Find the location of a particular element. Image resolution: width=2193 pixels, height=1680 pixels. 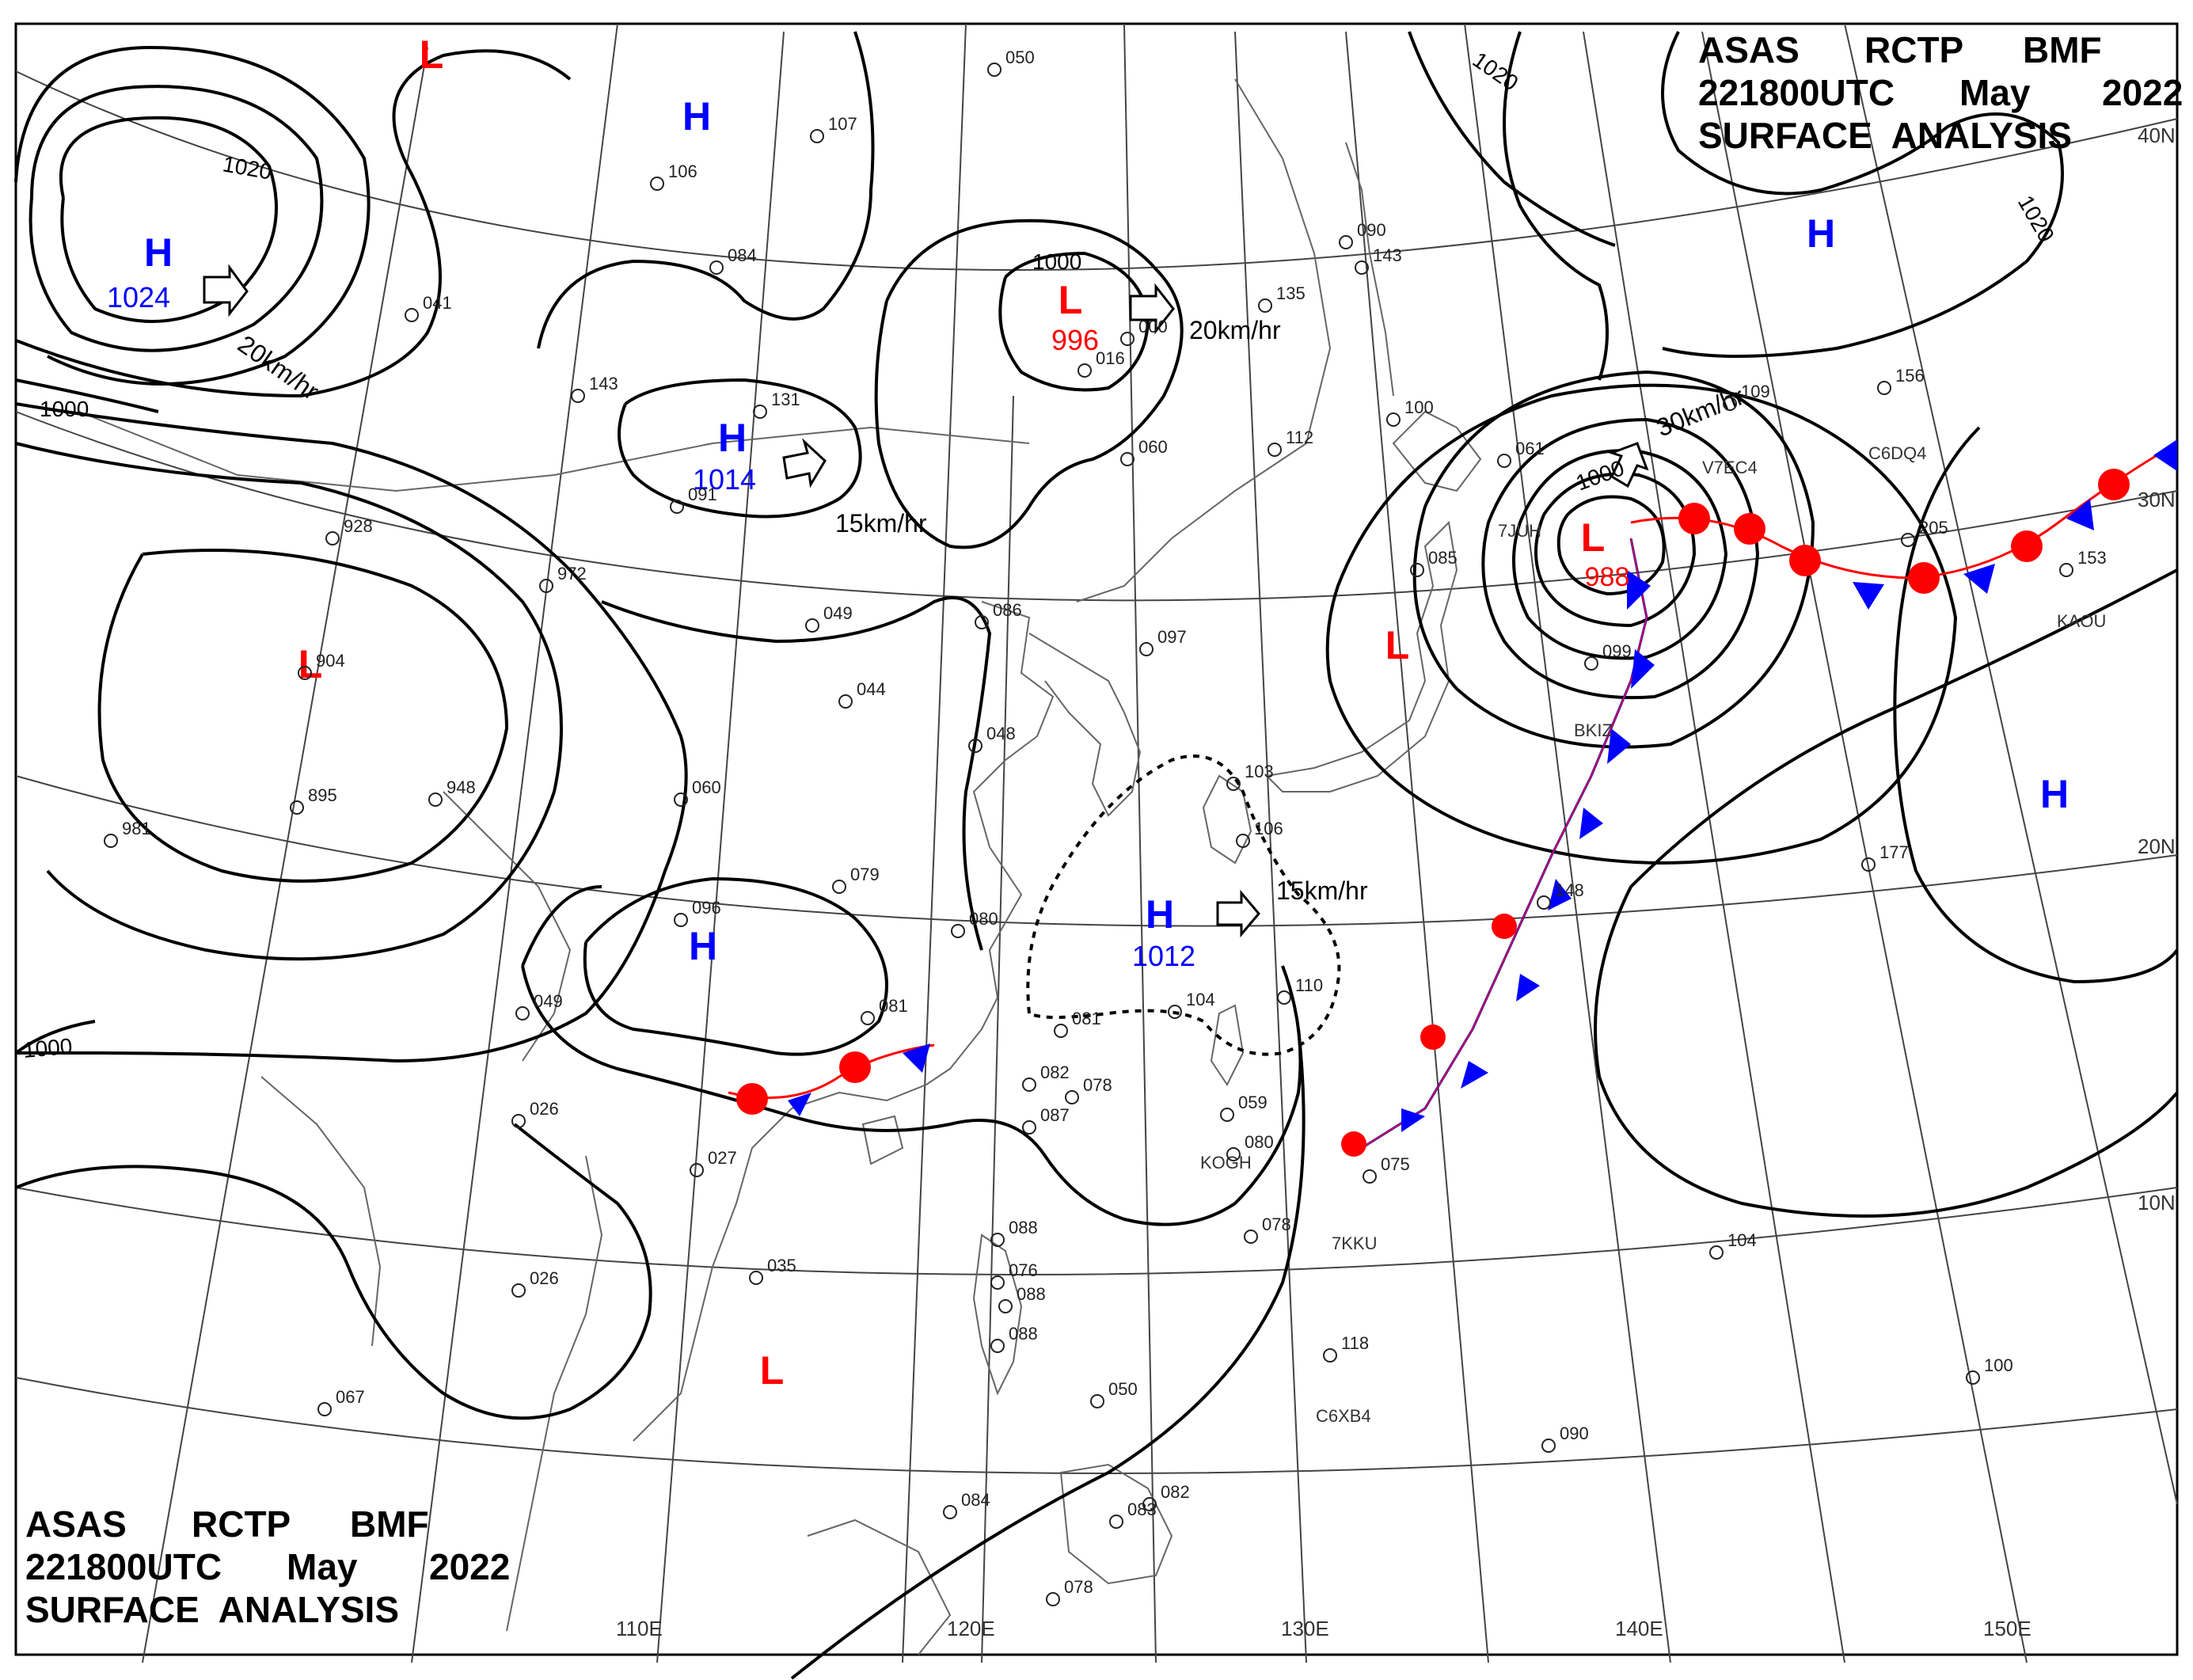

station-pressure: 100 is located at coordinates (1419, 407).